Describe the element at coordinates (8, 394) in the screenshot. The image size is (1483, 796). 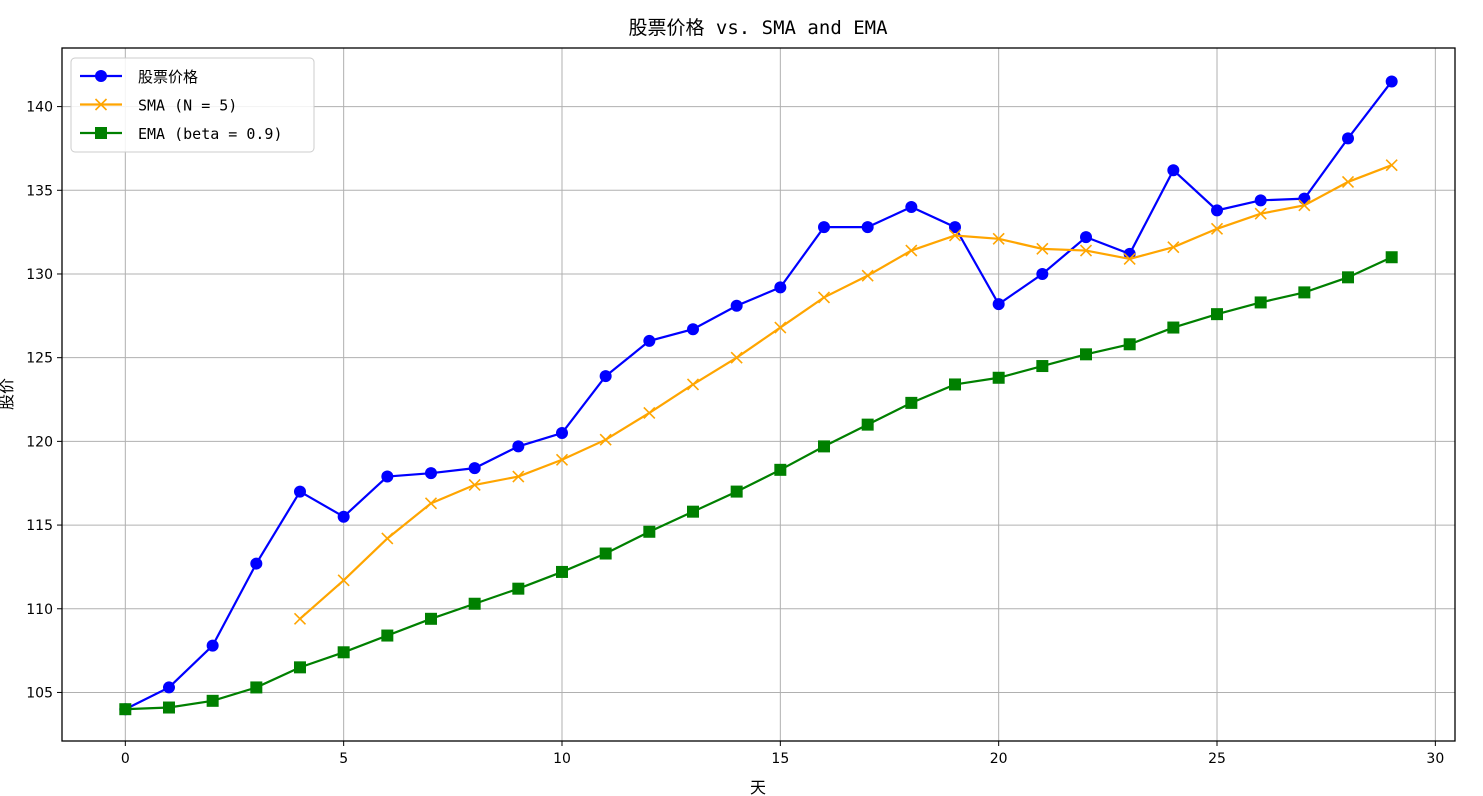
I see `y-axis-label: 股价` at that location.